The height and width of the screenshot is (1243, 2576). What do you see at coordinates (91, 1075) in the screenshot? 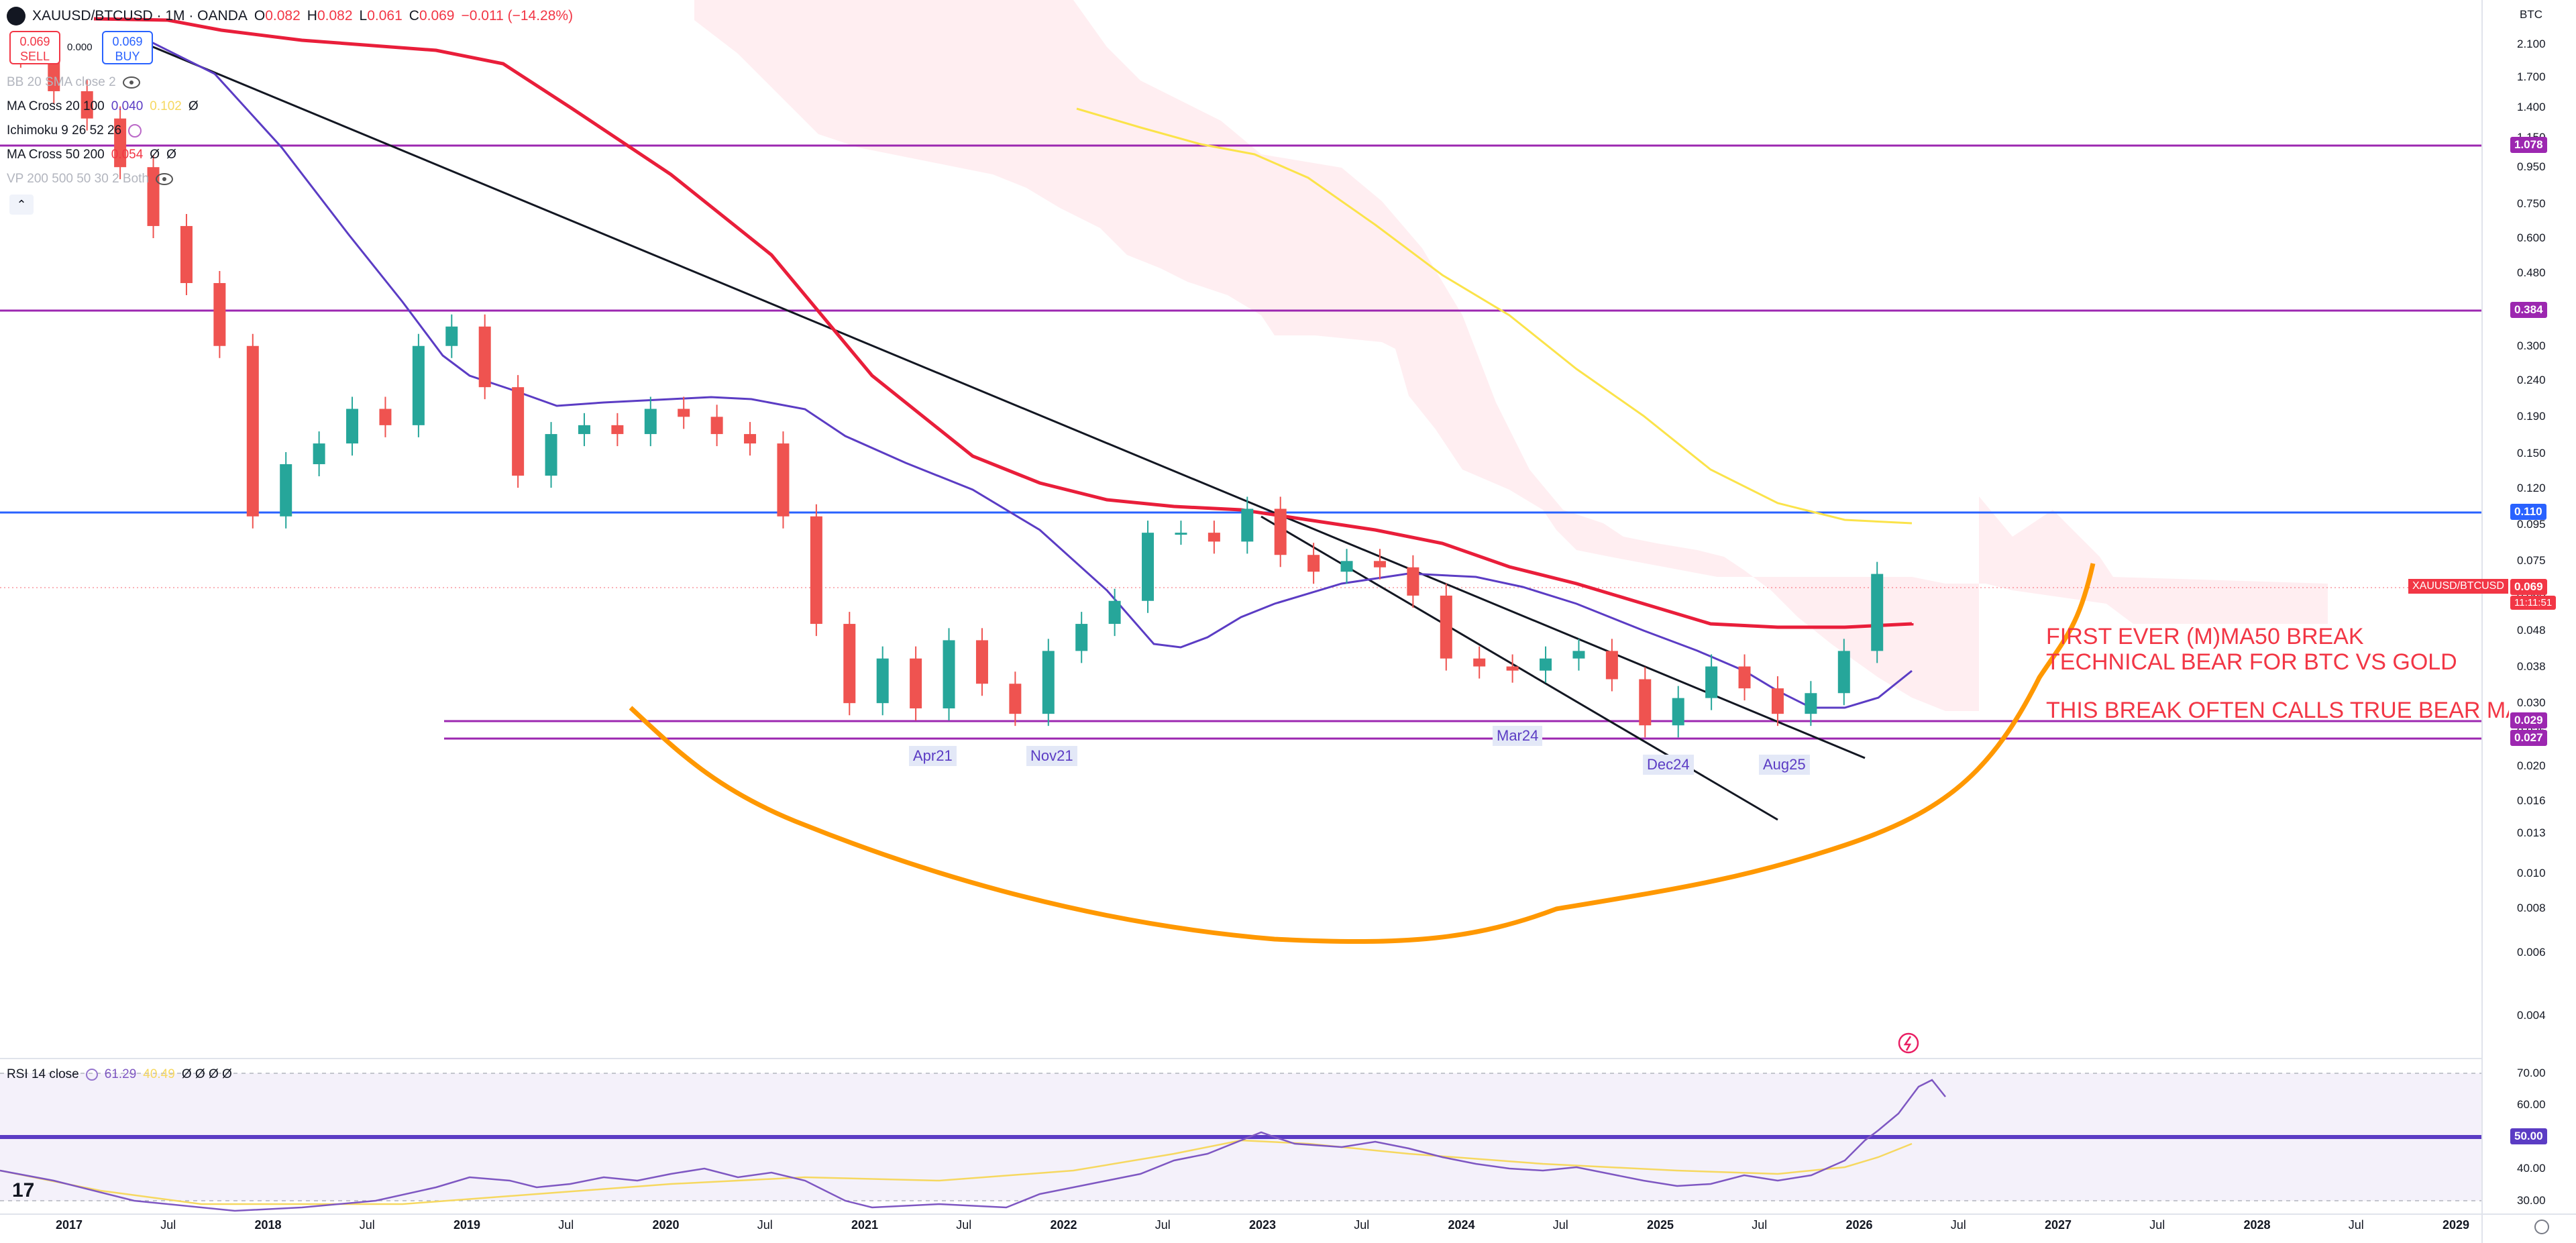
I see `rsi-settings-icon` at bounding box center [91, 1075].